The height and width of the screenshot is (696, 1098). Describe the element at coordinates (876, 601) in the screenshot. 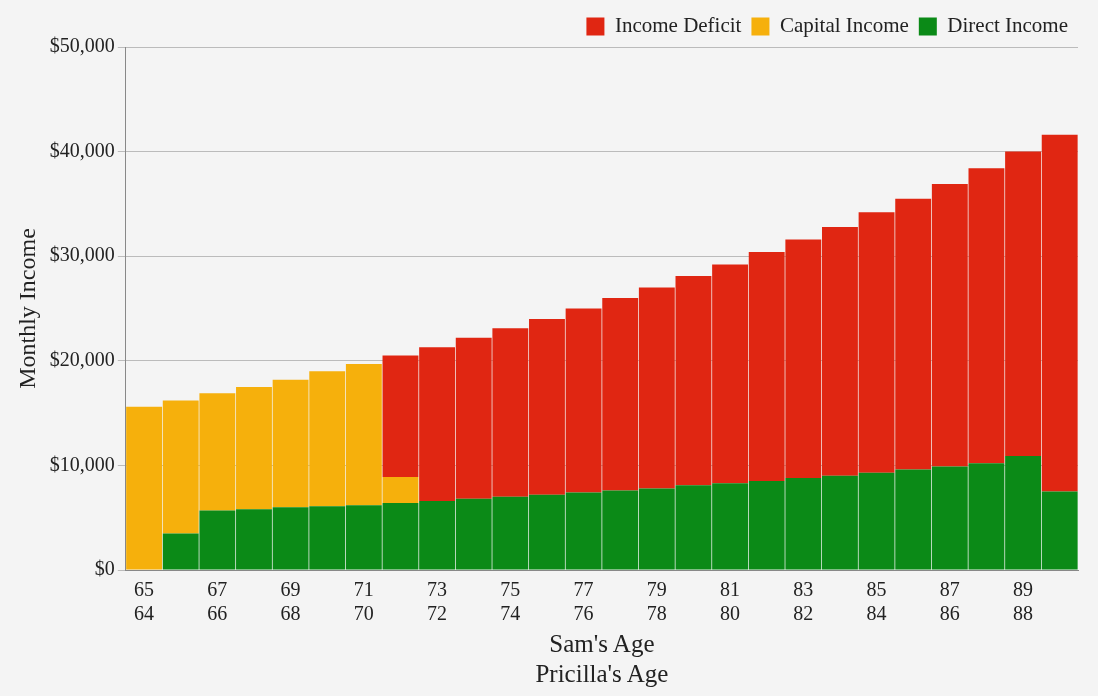

I see `x-tick-label: 85 84` at that location.